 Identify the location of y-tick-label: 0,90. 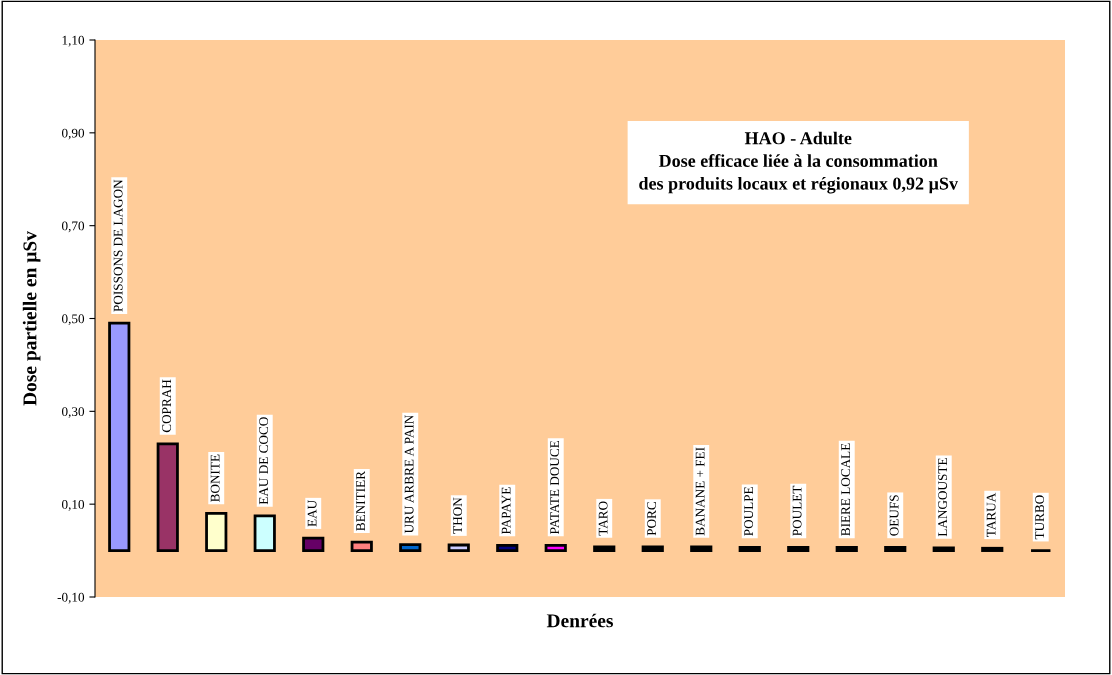
(73, 134).